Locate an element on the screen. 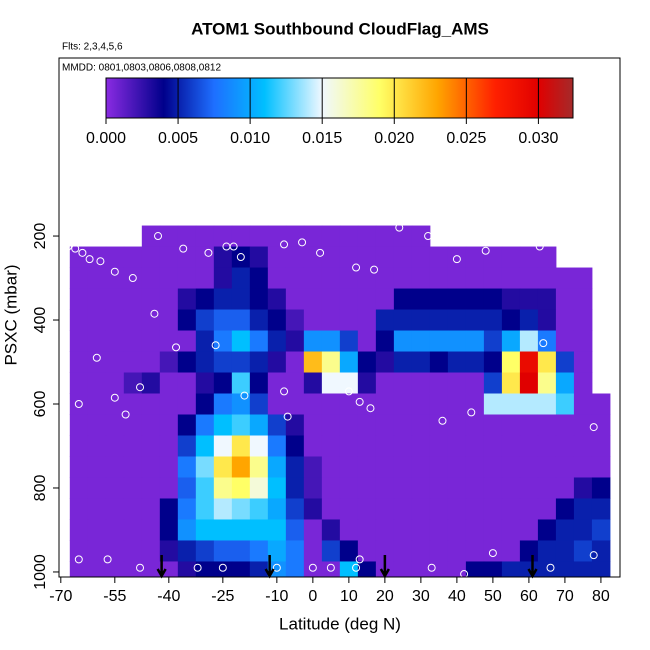 This screenshot has height=650, width=650. y-tick-label: 400 is located at coordinates (40, 320).